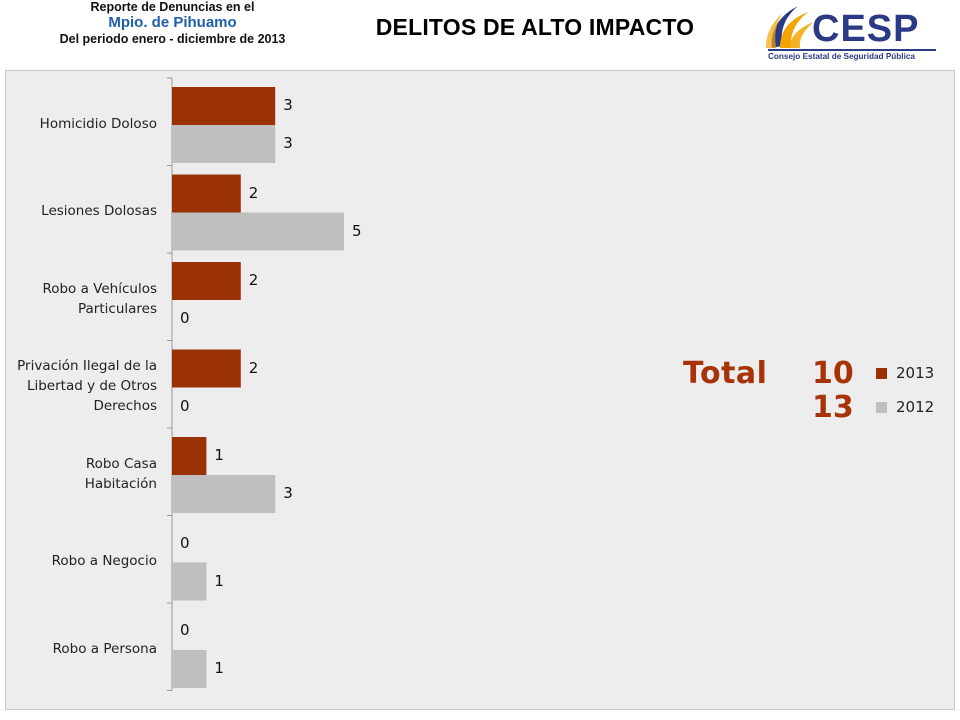 The image size is (960, 720). Describe the element at coordinates (120, 473) in the screenshot. I see `category-label-5: Robo Casa Habitación` at that location.